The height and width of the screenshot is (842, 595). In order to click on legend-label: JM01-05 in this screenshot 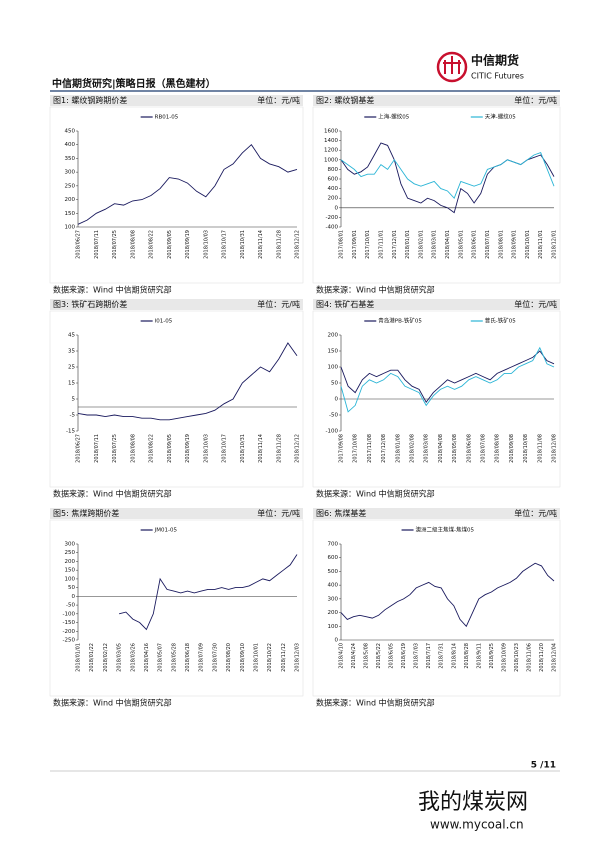, I will do `click(166, 531)`.